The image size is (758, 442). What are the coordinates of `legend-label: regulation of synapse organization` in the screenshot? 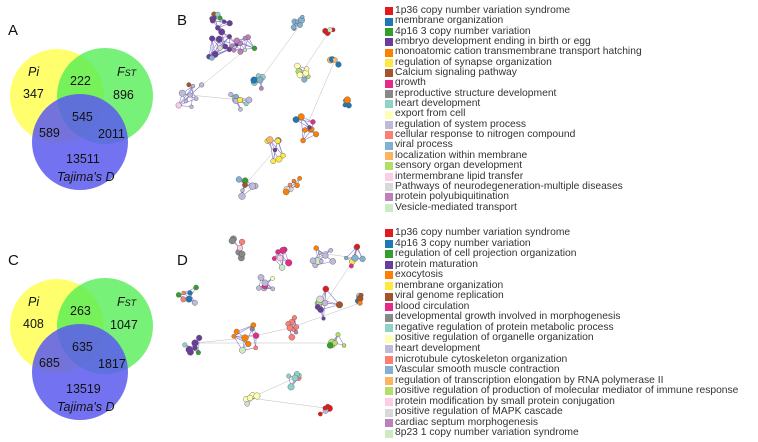 It's located at (473, 62).